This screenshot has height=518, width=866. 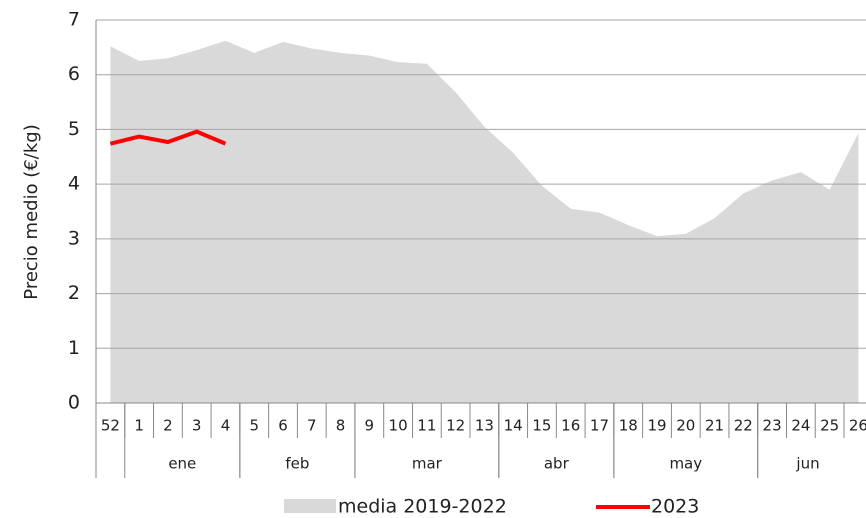 I want to click on x-tick-label: 52, so click(x=110, y=426).